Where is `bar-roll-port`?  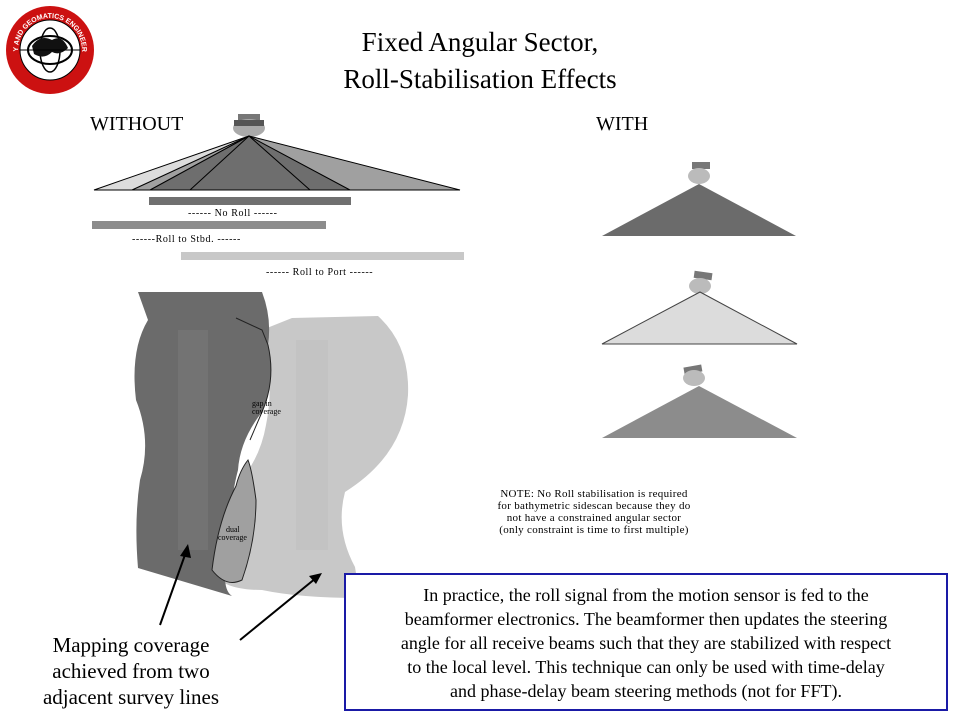
bar-roll-port is located at coordinates (322, 256).